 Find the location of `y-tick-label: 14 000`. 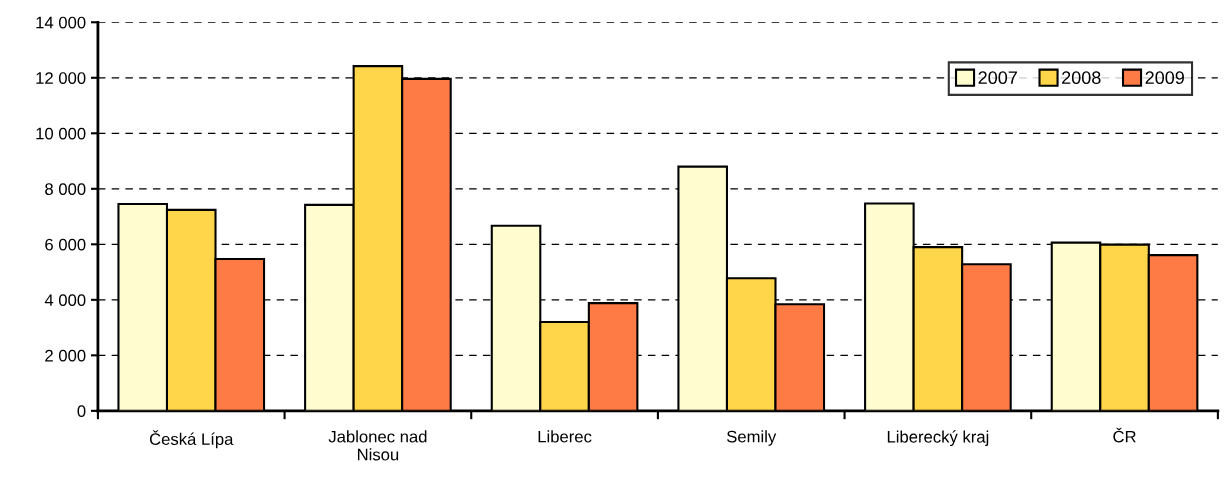

y-tick-label: 14 000 is located at coordinates (61, 22).